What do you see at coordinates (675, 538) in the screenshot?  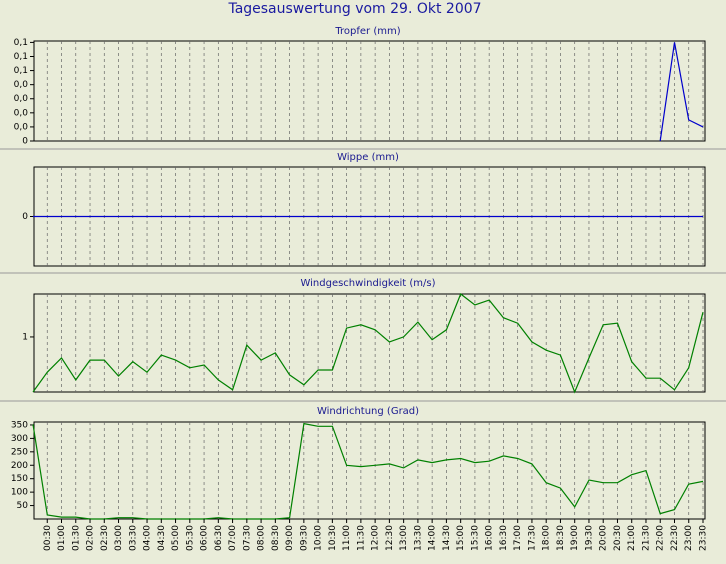 I see `x-tick-label: 22:30` at bounding box center [675, 538].